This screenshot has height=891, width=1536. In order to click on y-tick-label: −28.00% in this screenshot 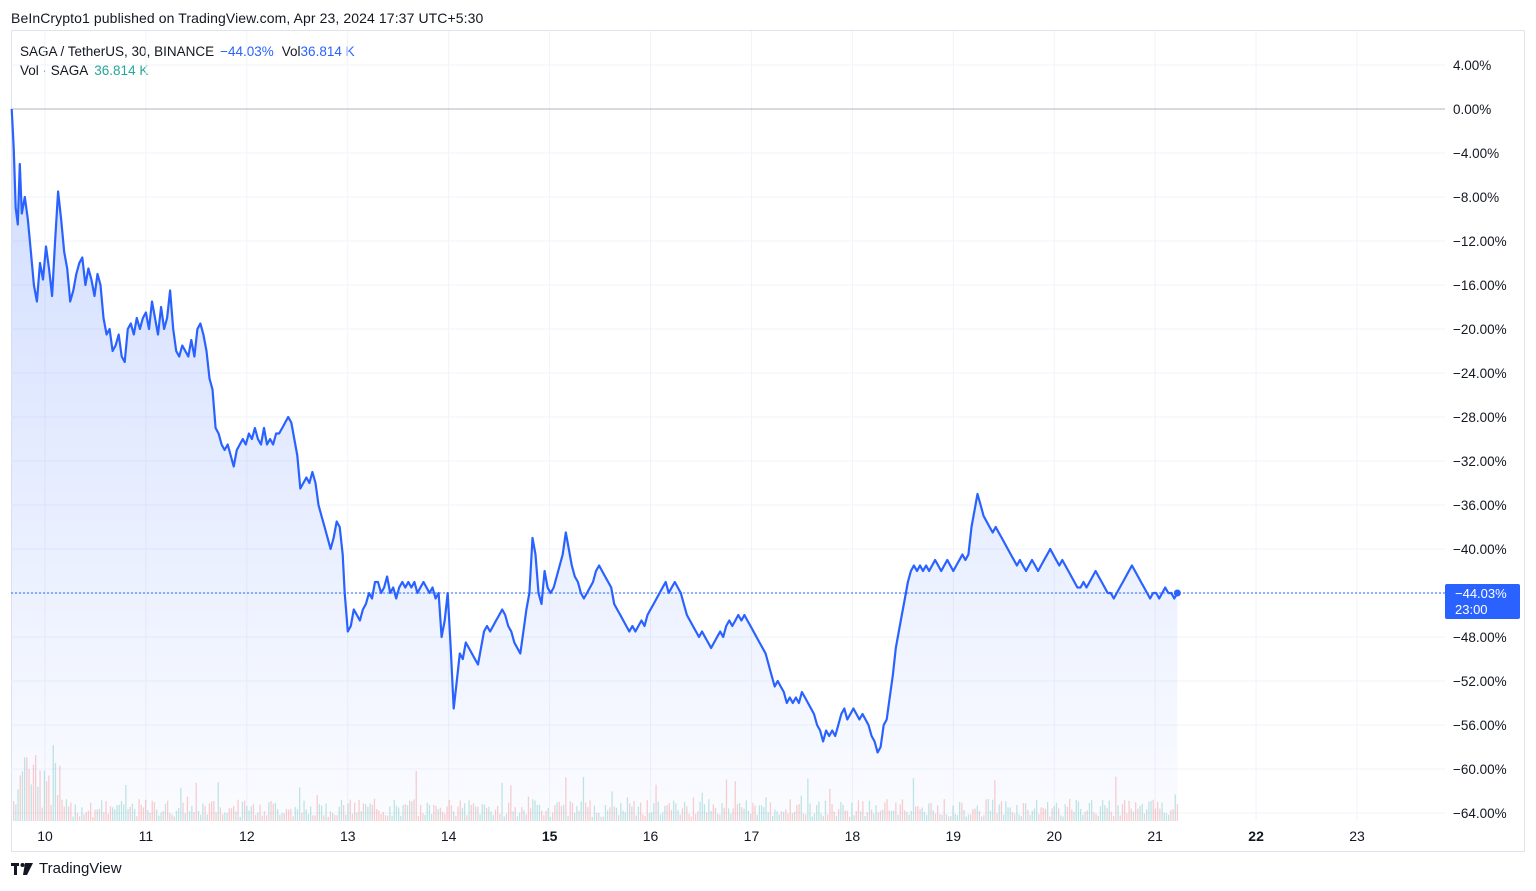, I will do `click(1480, 417)`.